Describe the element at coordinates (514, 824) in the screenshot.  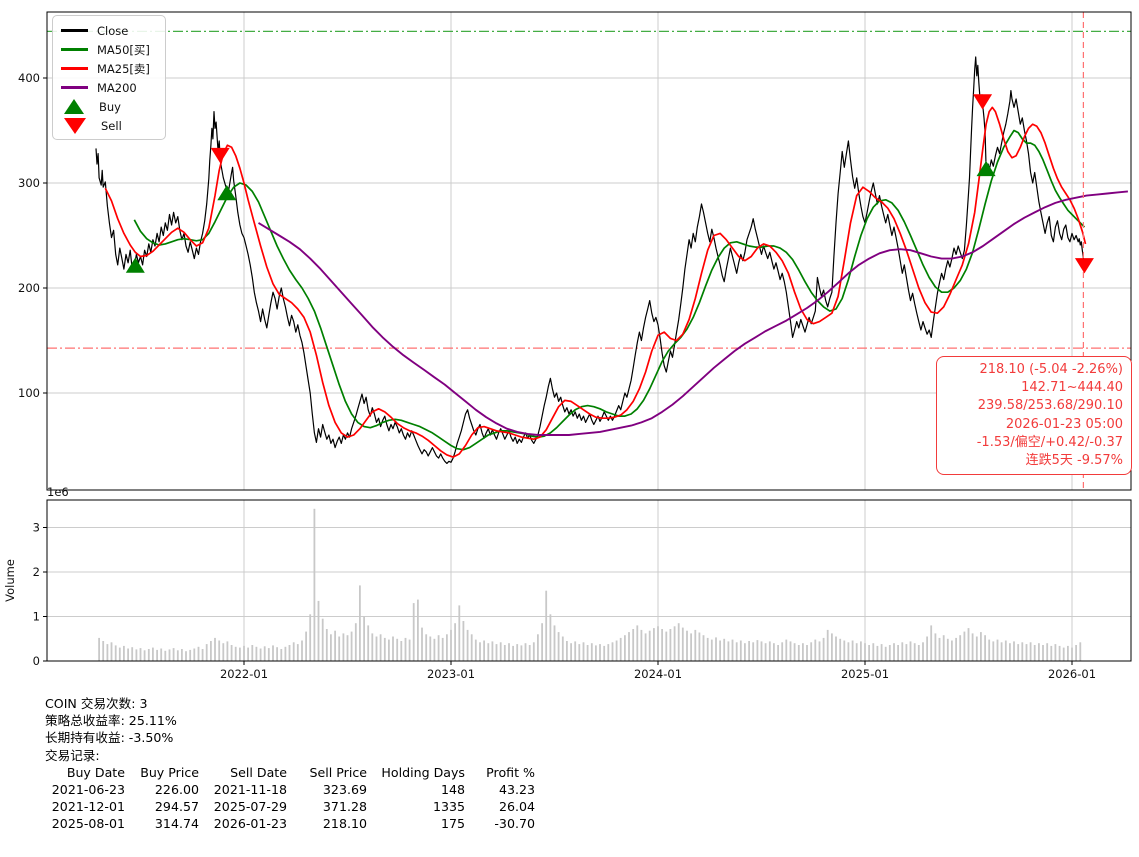
I see `cell: -30.70` at that location.